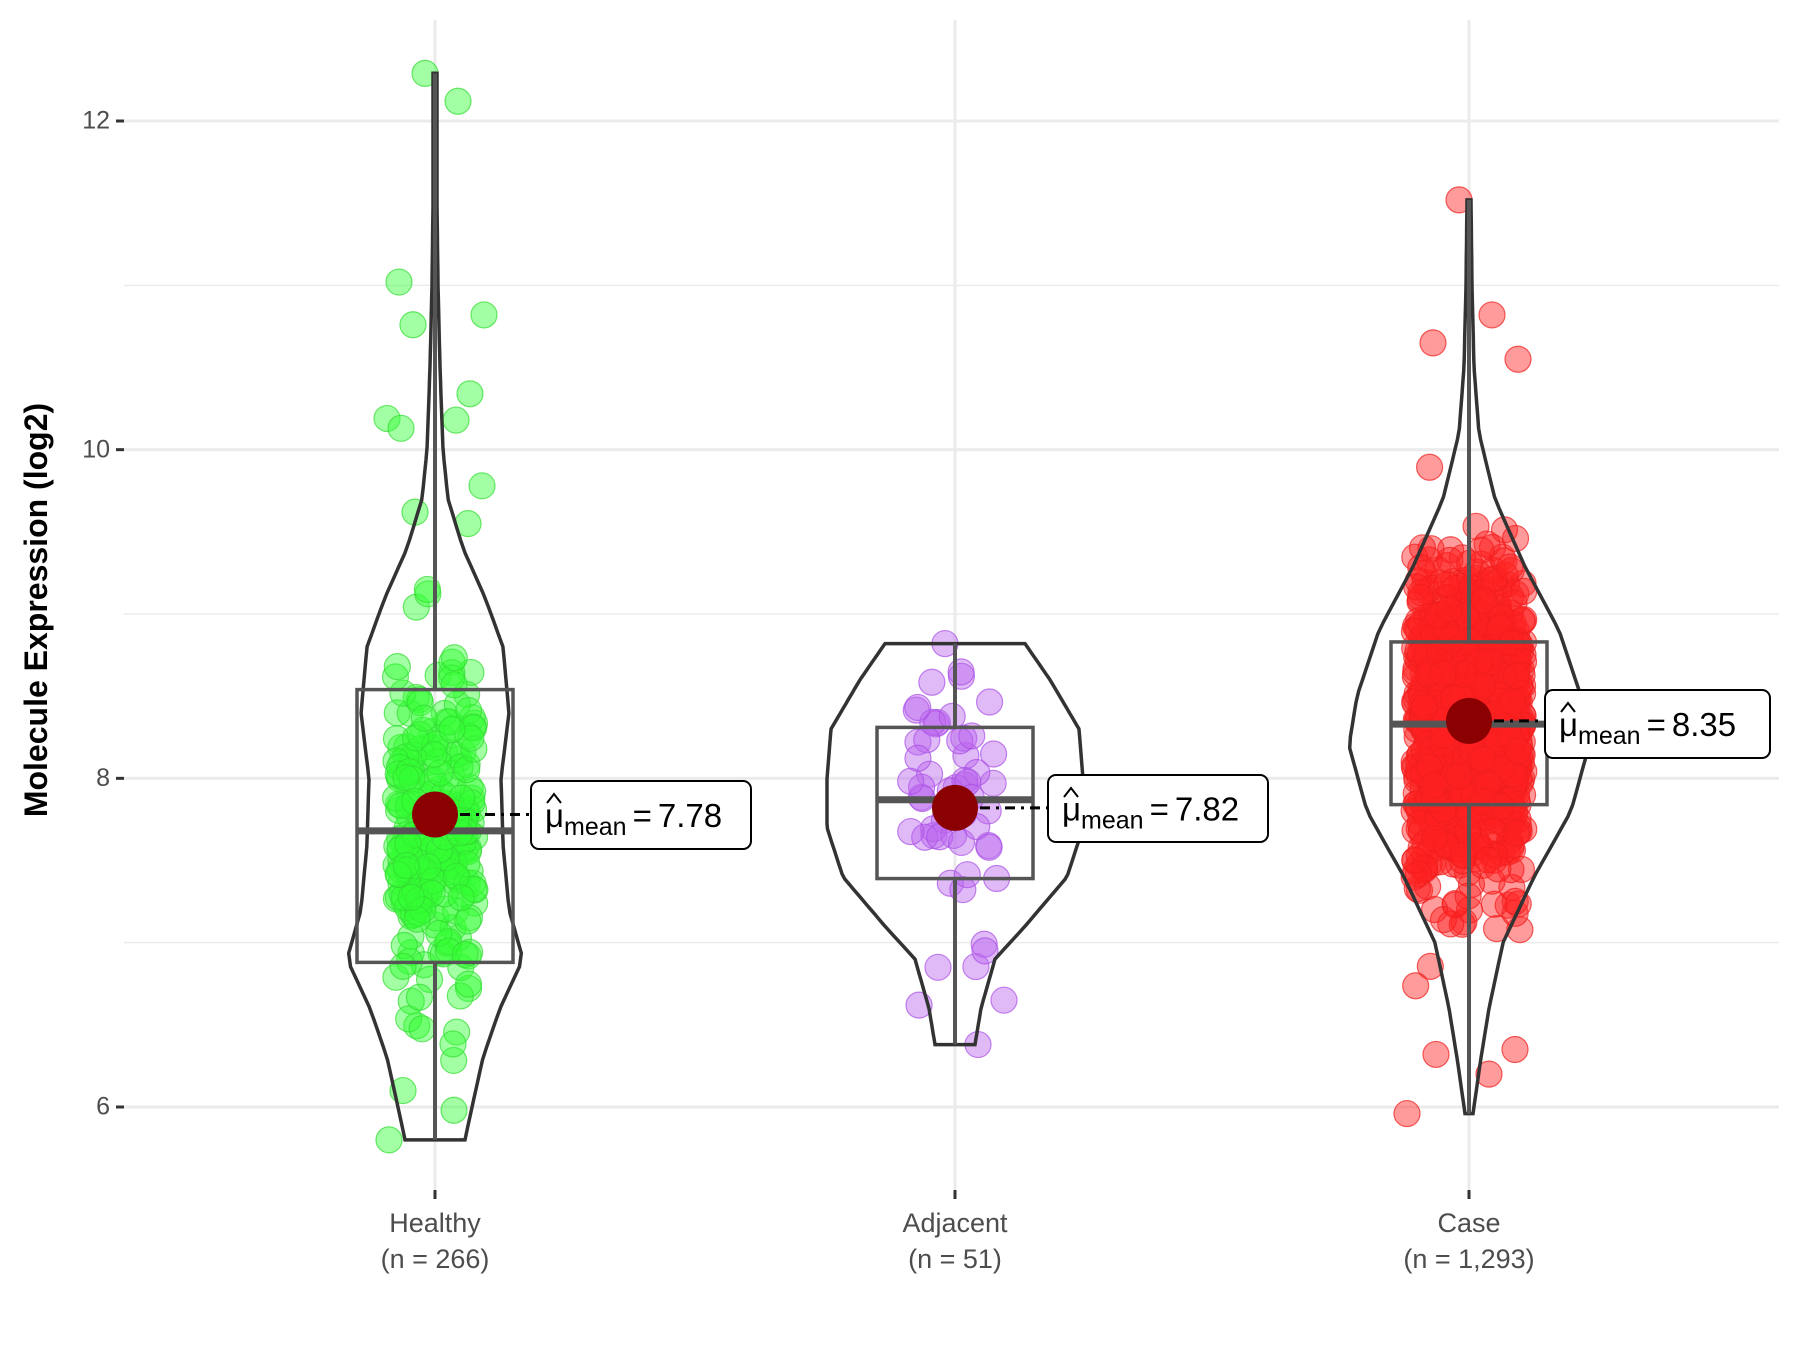 This screenshot has height=1350, width=1800. I want to click on violin-group-adjacent: μmean = 7.82, so click(1047, 844).